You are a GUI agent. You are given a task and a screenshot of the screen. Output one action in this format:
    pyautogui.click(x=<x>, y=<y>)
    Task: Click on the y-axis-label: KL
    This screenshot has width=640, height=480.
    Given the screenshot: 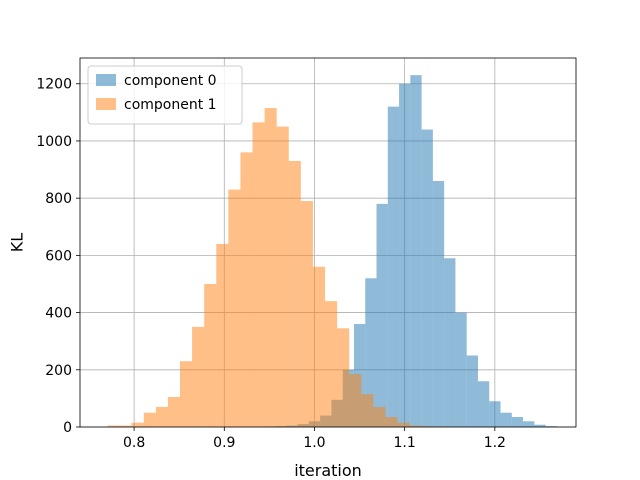 What is the action you would take?
    pyautogui.click(x=17, y=242)
    